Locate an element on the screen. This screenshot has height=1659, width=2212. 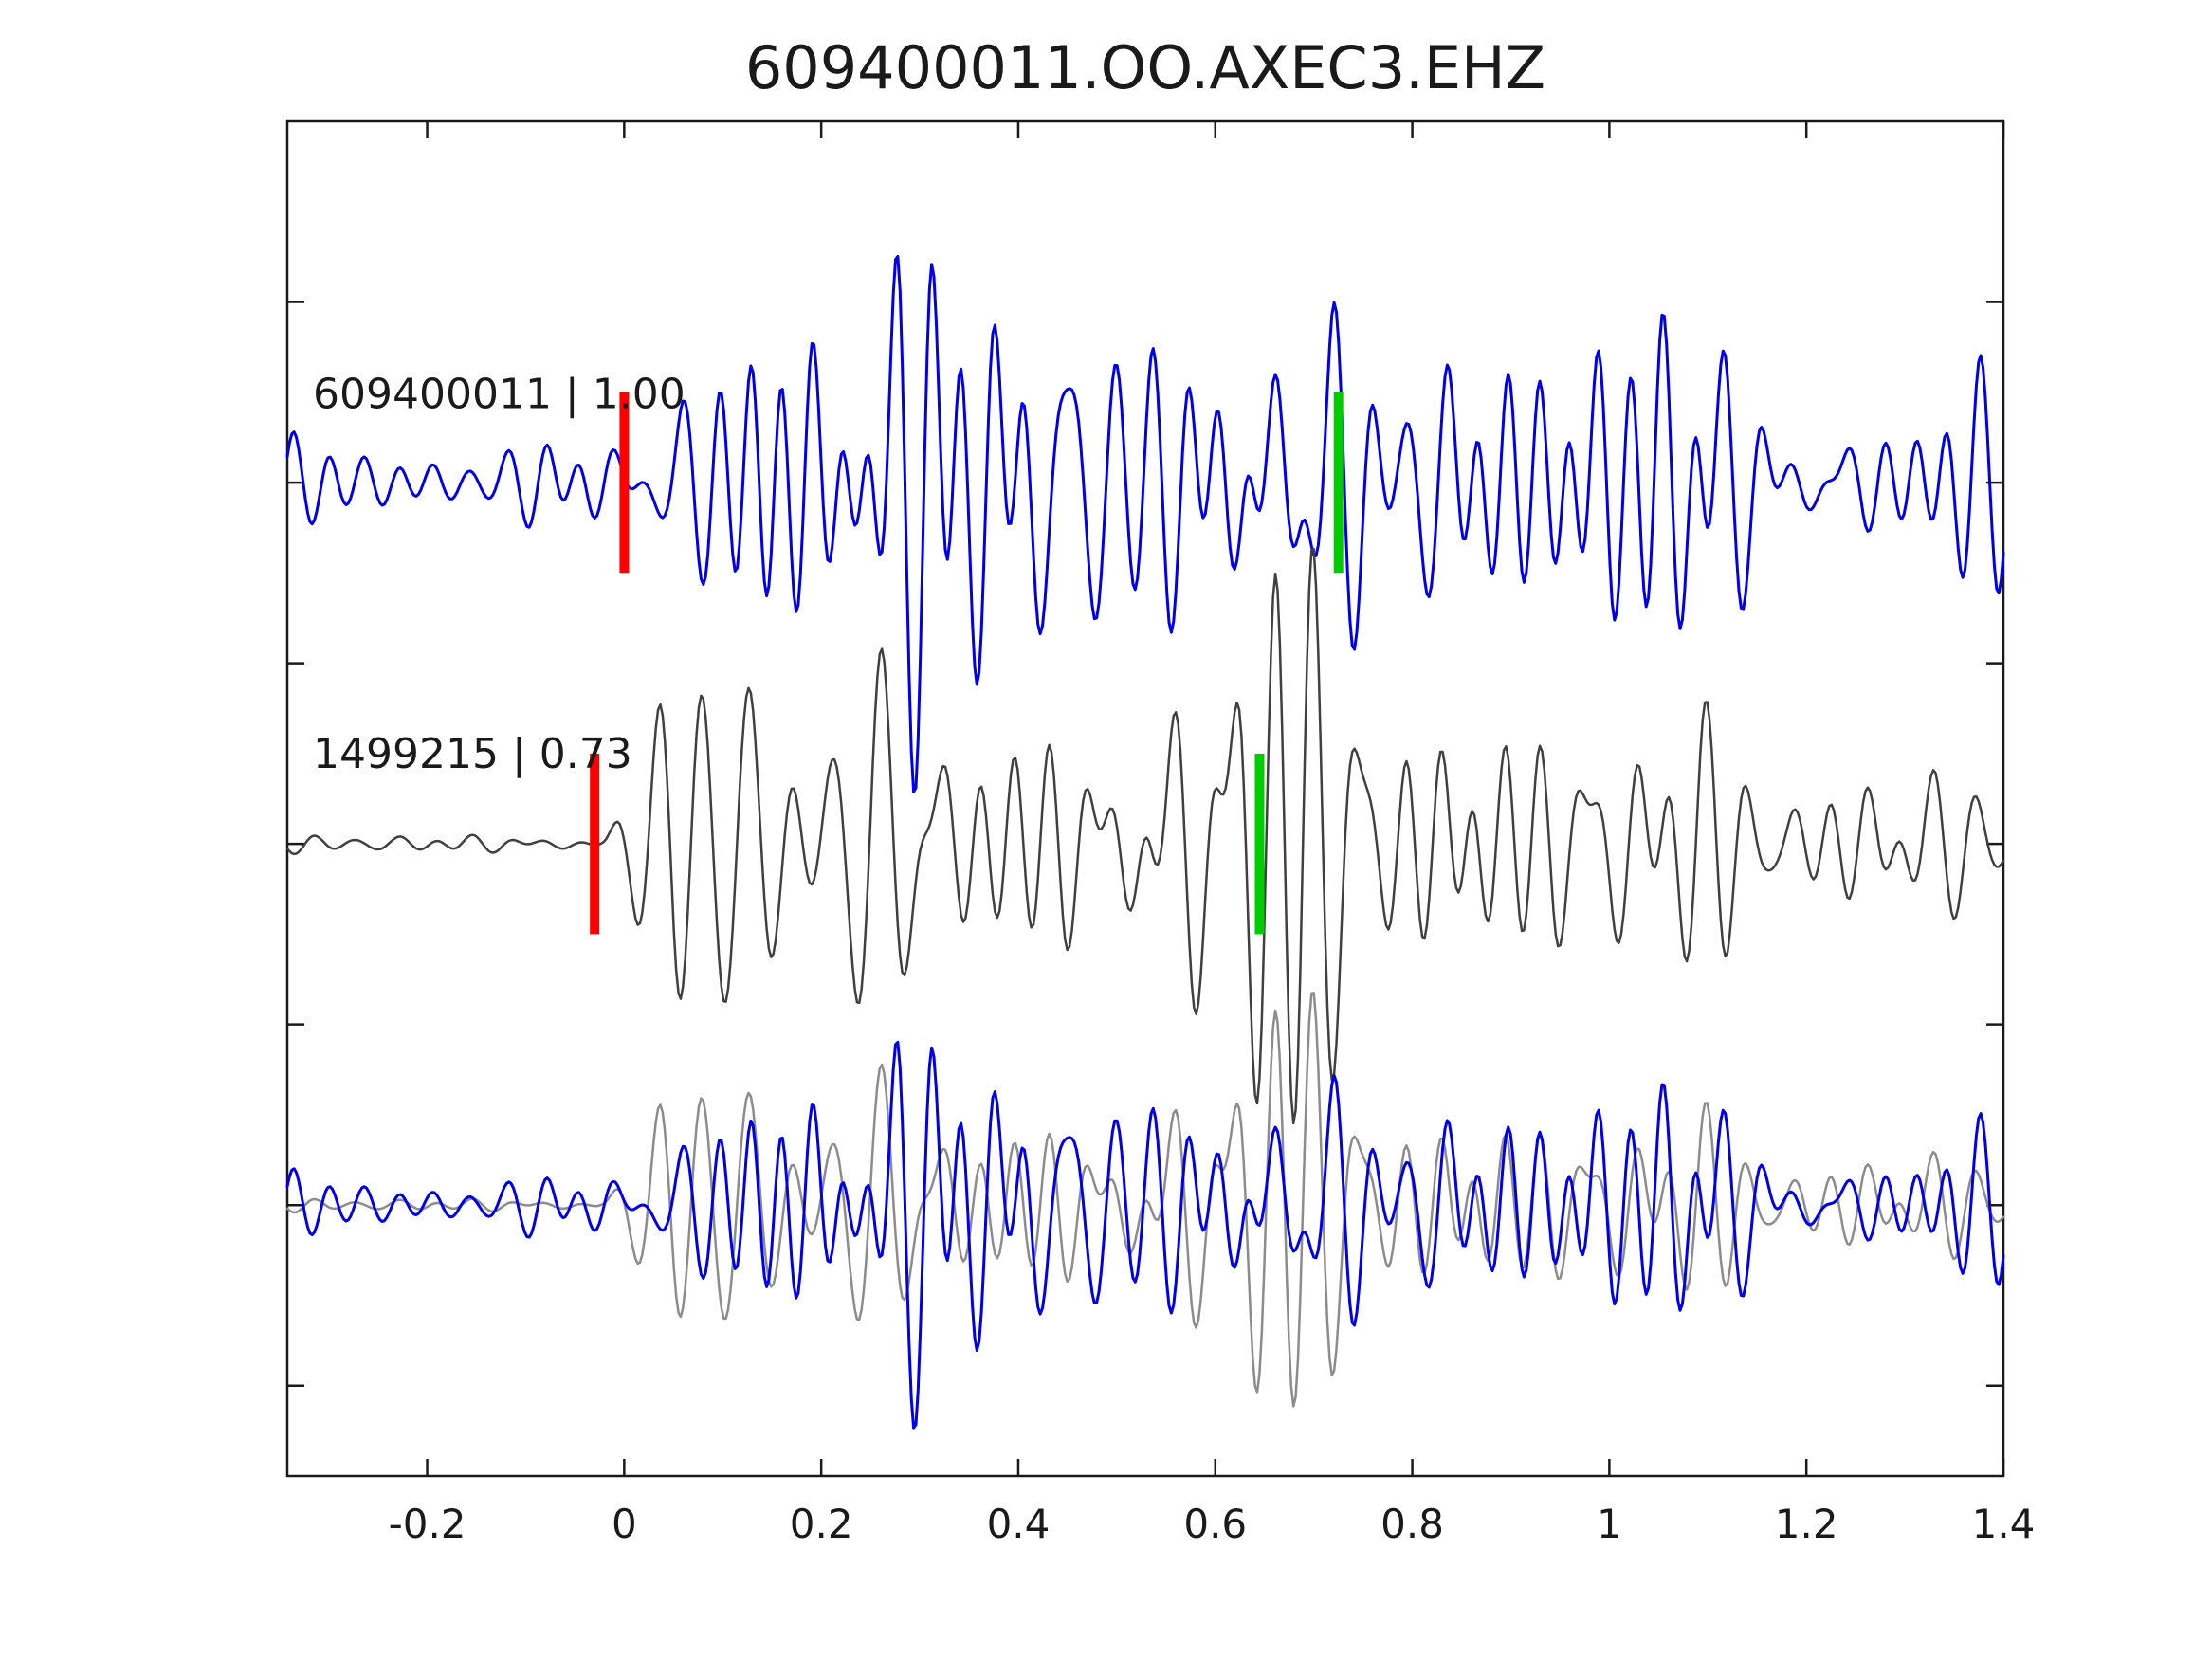
x-tick-label: 0.2 is located at coordinates (821, 1524).